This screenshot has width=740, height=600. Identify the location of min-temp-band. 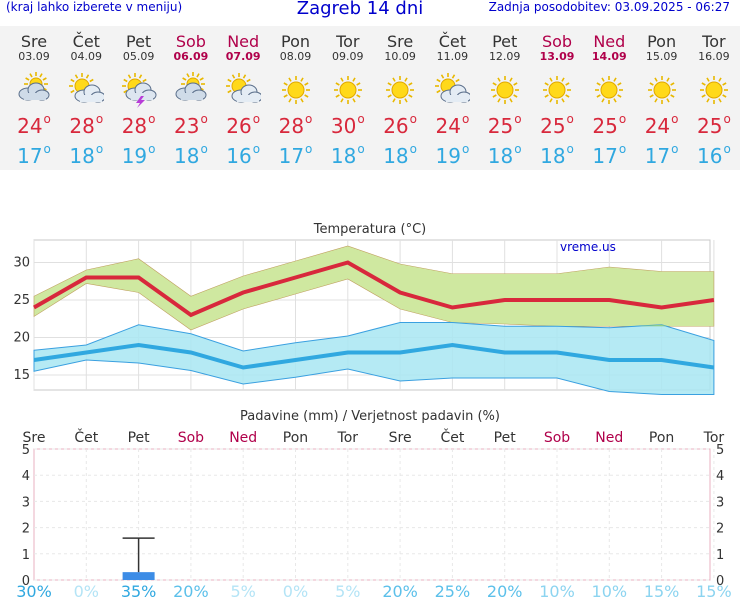
(374, 358).